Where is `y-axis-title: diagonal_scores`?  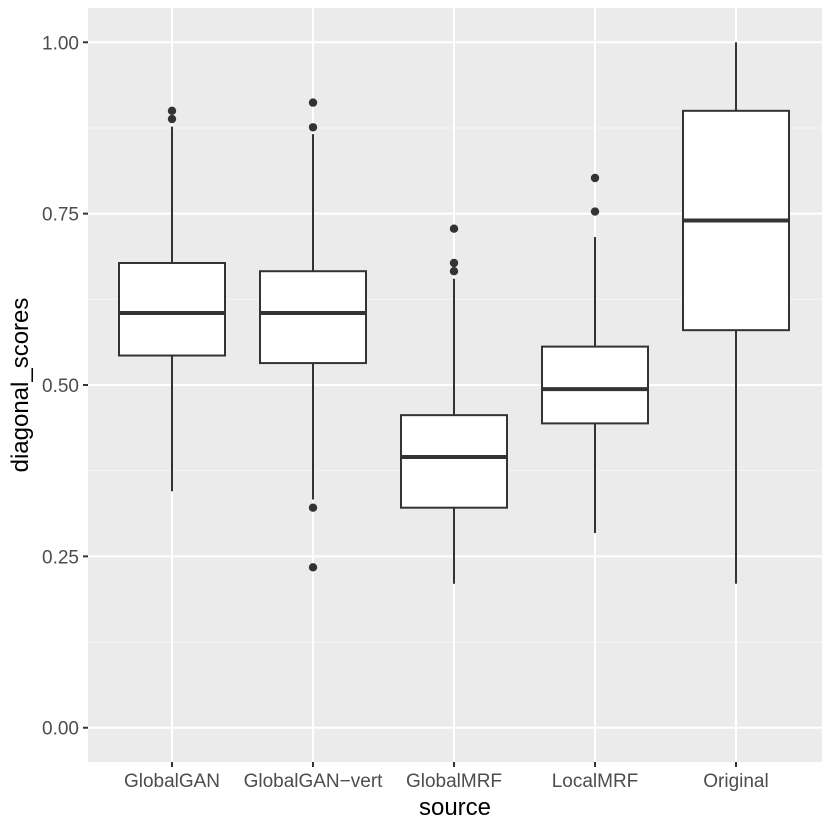
y-axis-title: diagonal_scores is located at coordinates (20, 385).